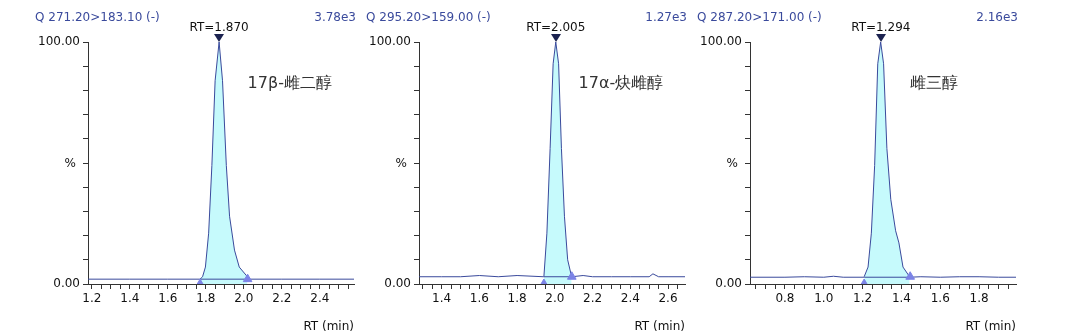 The image size is (1080, 336). What do you see at coordinates (556, 27) in the screenshot?
I see `annotation: RT=2.005` at bounding box center [556, 27].